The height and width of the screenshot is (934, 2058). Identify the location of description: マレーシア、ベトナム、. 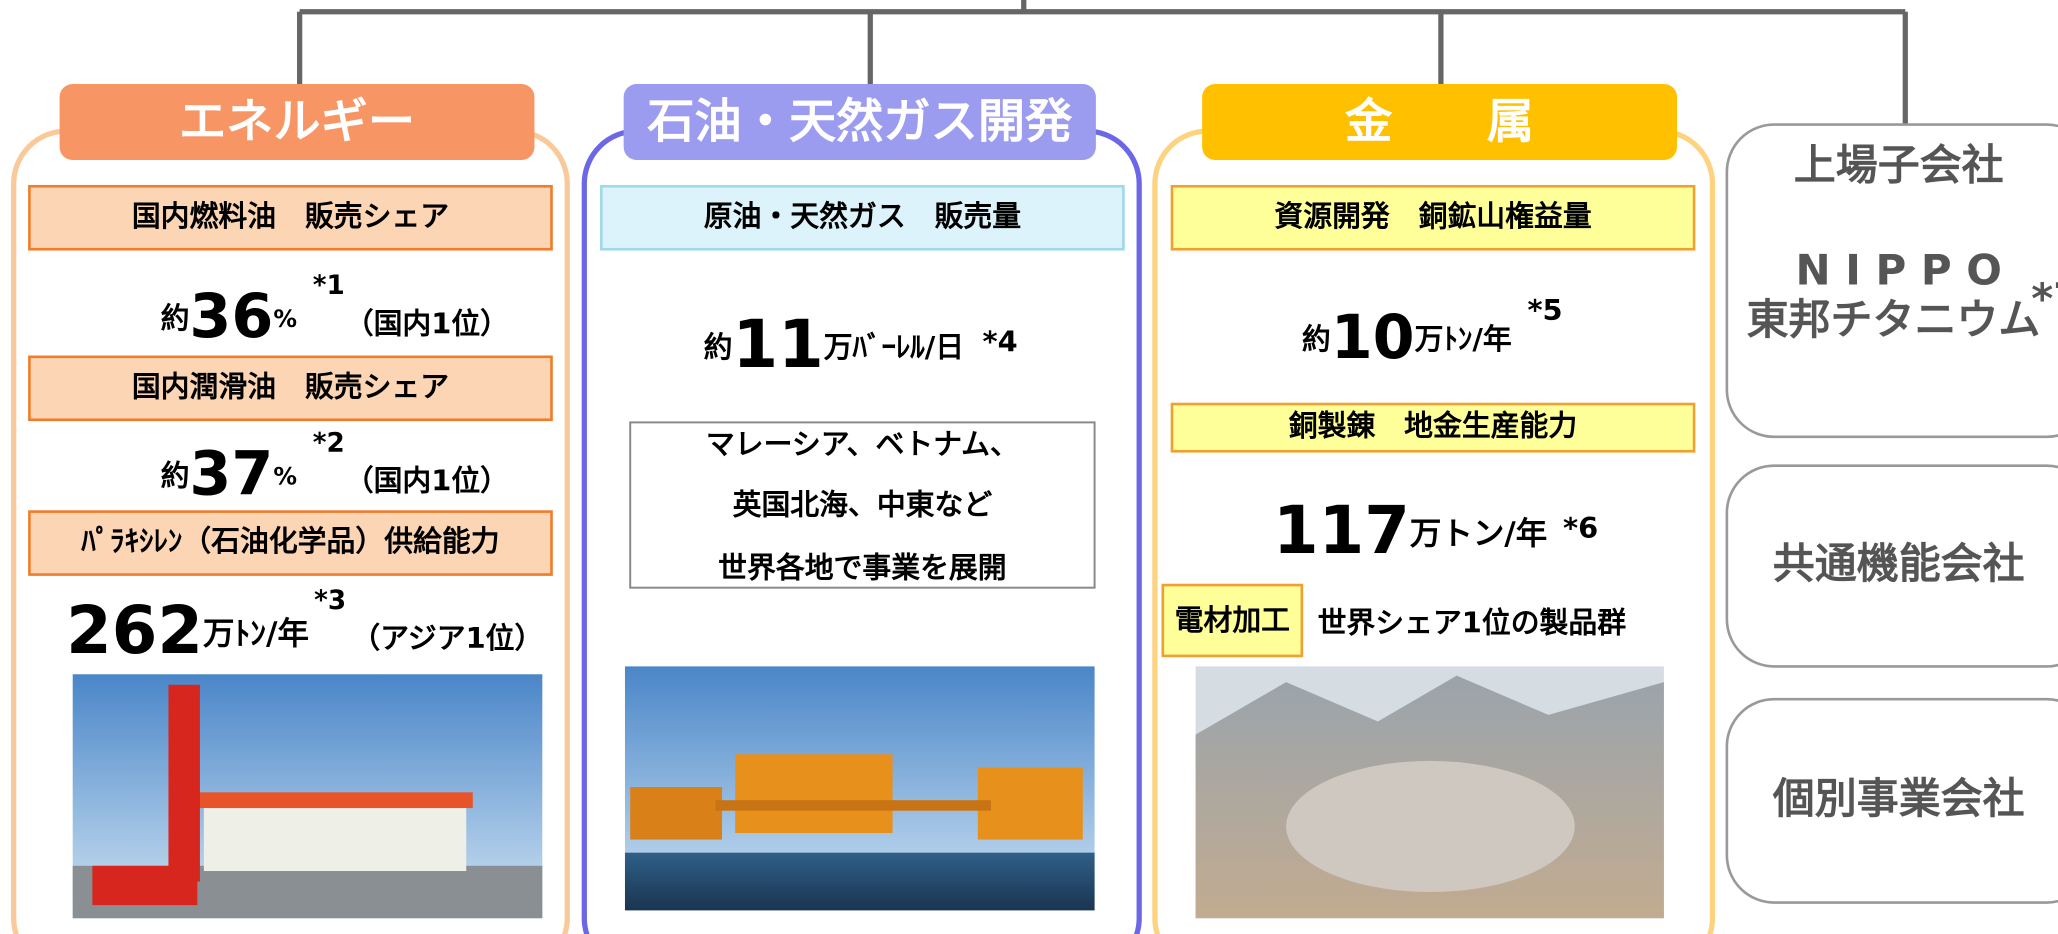
(862, 444).